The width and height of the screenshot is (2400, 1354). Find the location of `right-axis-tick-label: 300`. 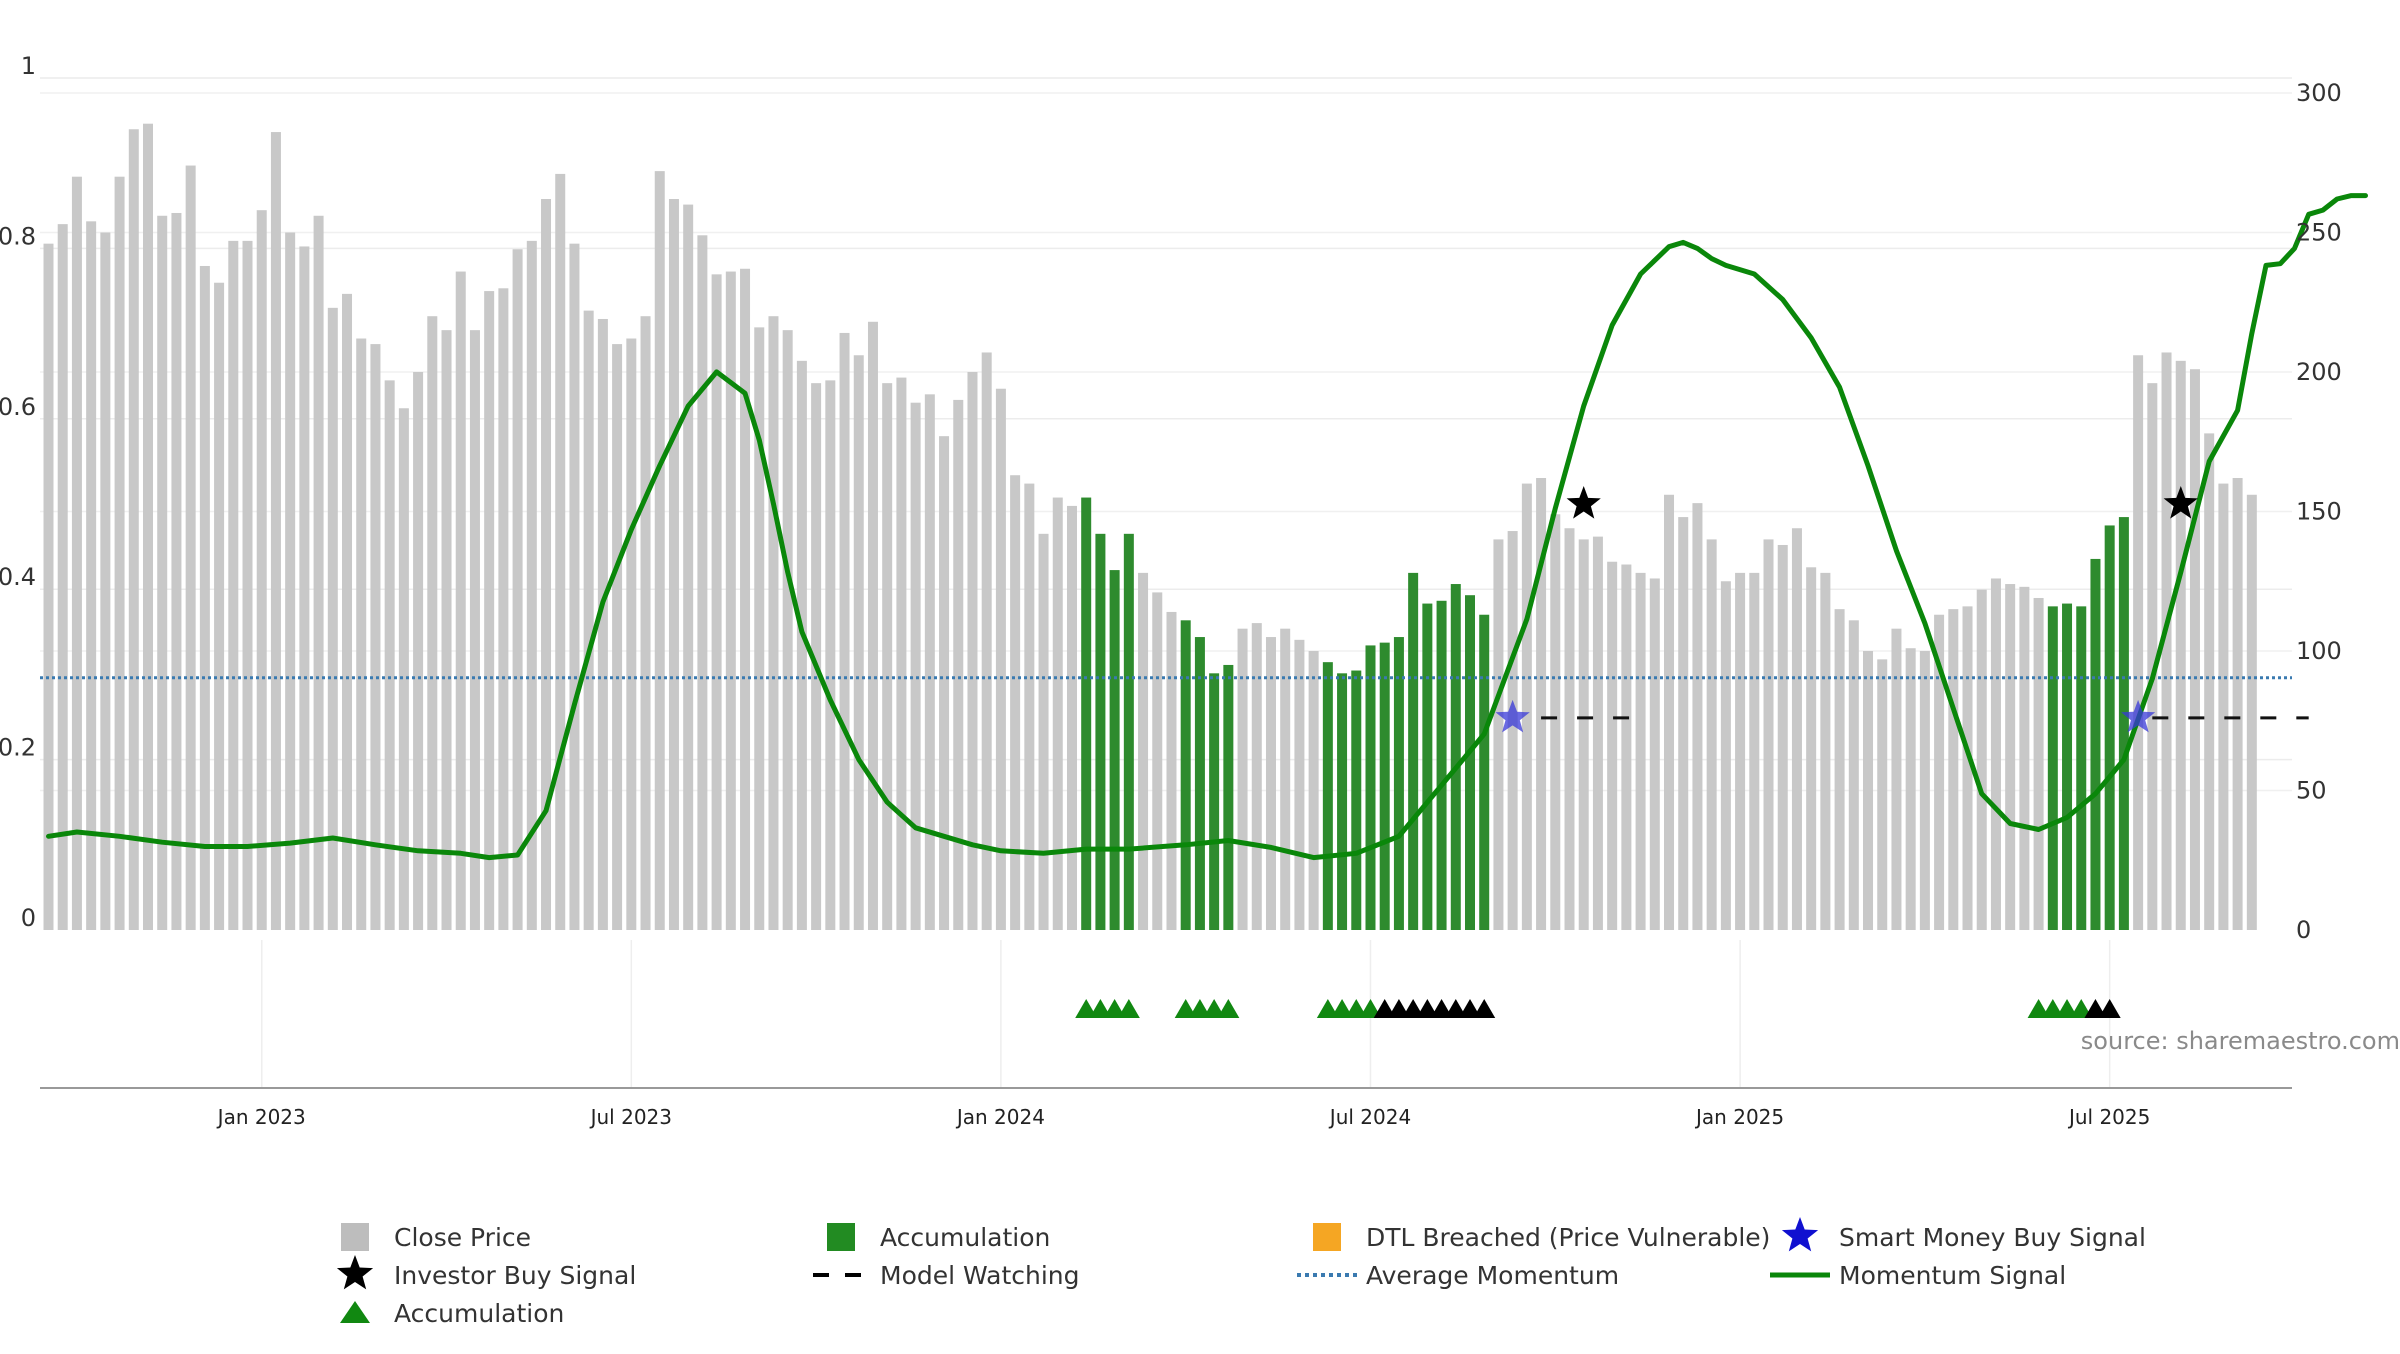

right-axis-tick-label: 300 is located at coordinates (2319, 93).